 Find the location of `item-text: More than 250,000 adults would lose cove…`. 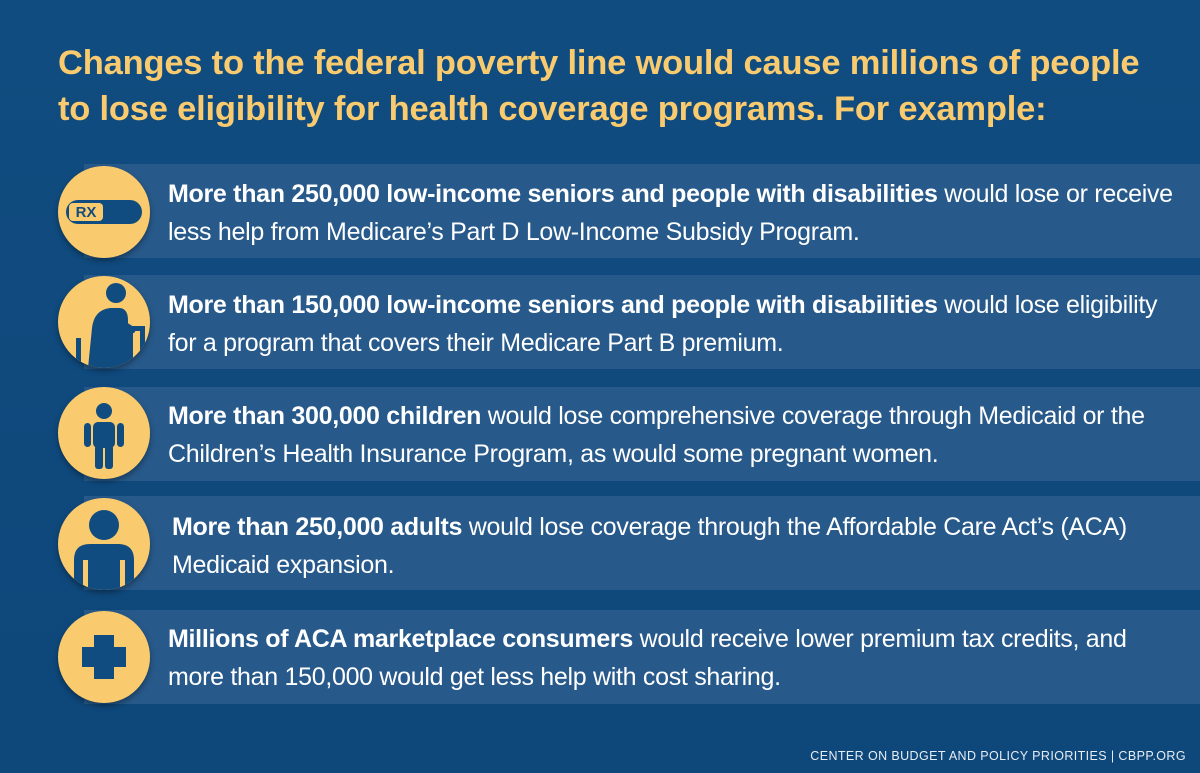

item-text: More than 250,000 adults would lose cove… is located at coordinates (682, 546).